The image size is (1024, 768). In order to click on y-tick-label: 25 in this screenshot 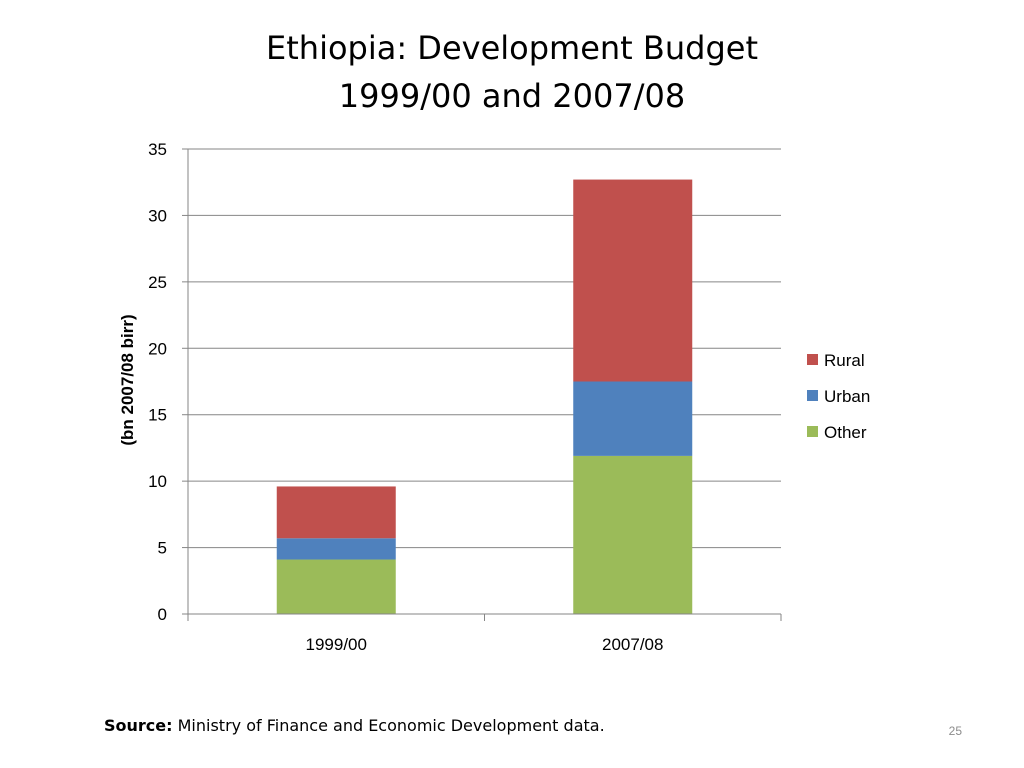, I will do `click(157, 282)`.